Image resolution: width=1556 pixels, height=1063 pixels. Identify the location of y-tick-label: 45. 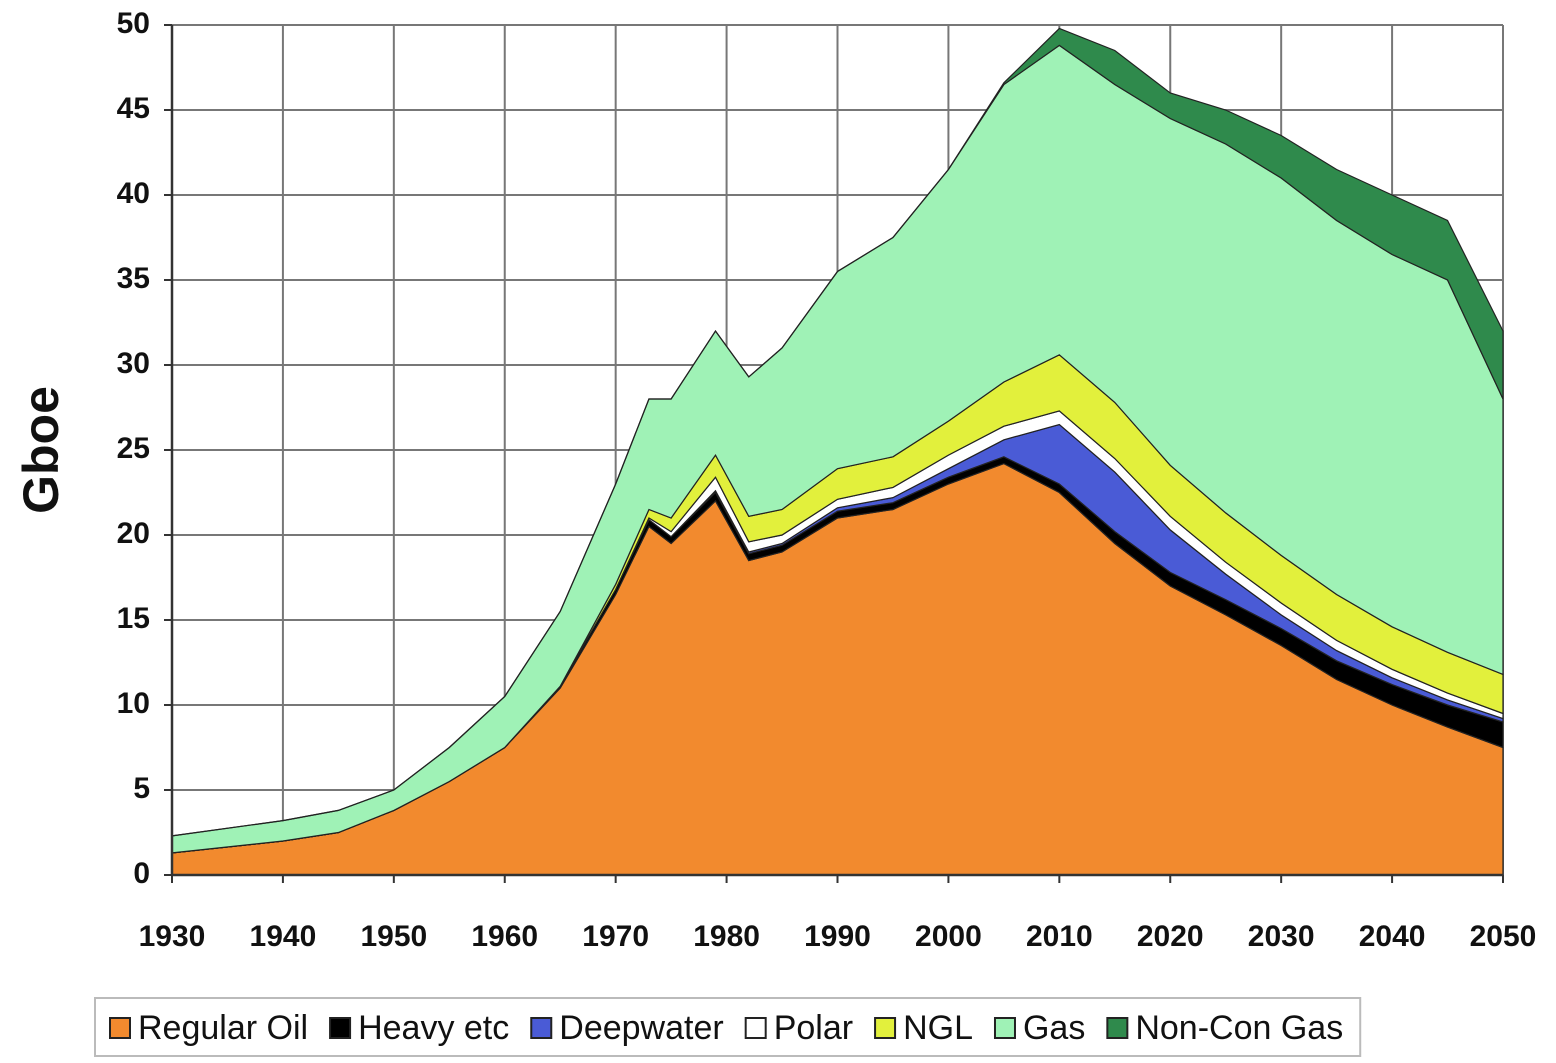
(133, 108).